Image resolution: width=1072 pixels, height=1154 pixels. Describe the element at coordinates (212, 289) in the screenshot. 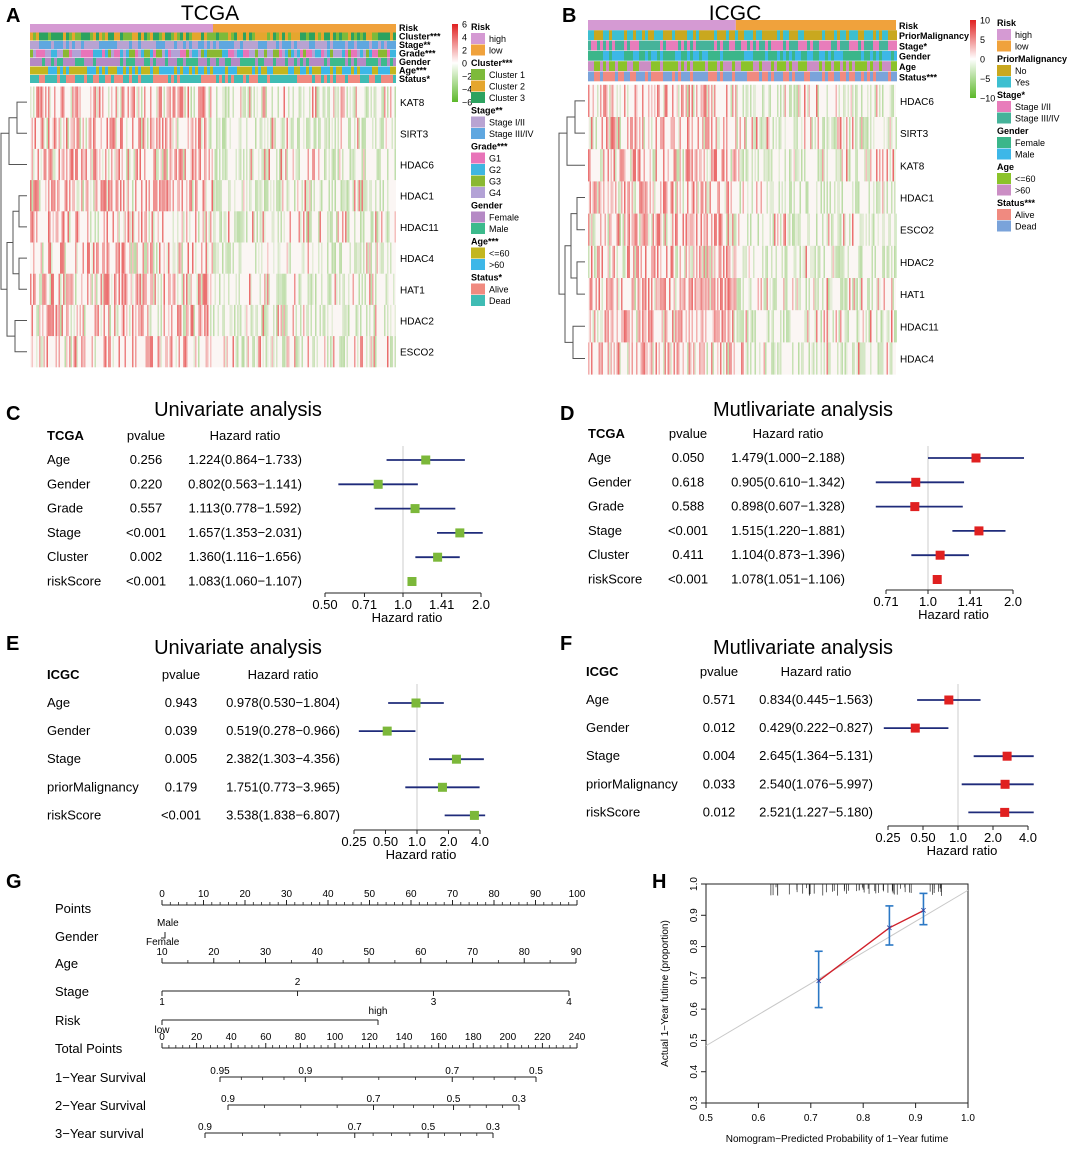

I see `heatmap-row-hat1` at that location.